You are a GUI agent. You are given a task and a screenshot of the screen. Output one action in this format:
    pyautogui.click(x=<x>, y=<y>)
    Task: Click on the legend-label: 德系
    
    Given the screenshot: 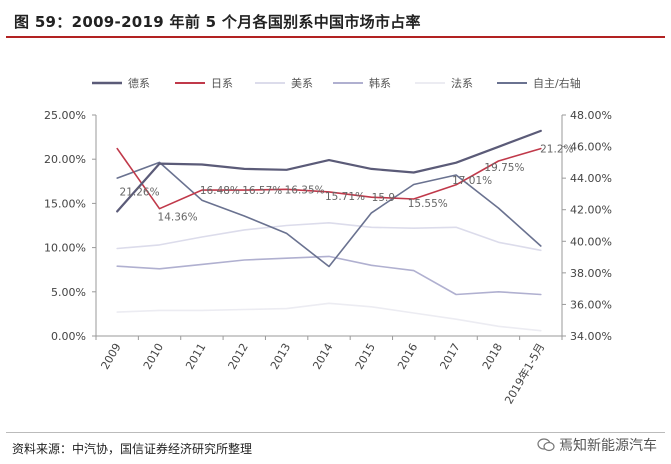 What is the action you would take?
    pyautogui.click(x=139, y=83)
    